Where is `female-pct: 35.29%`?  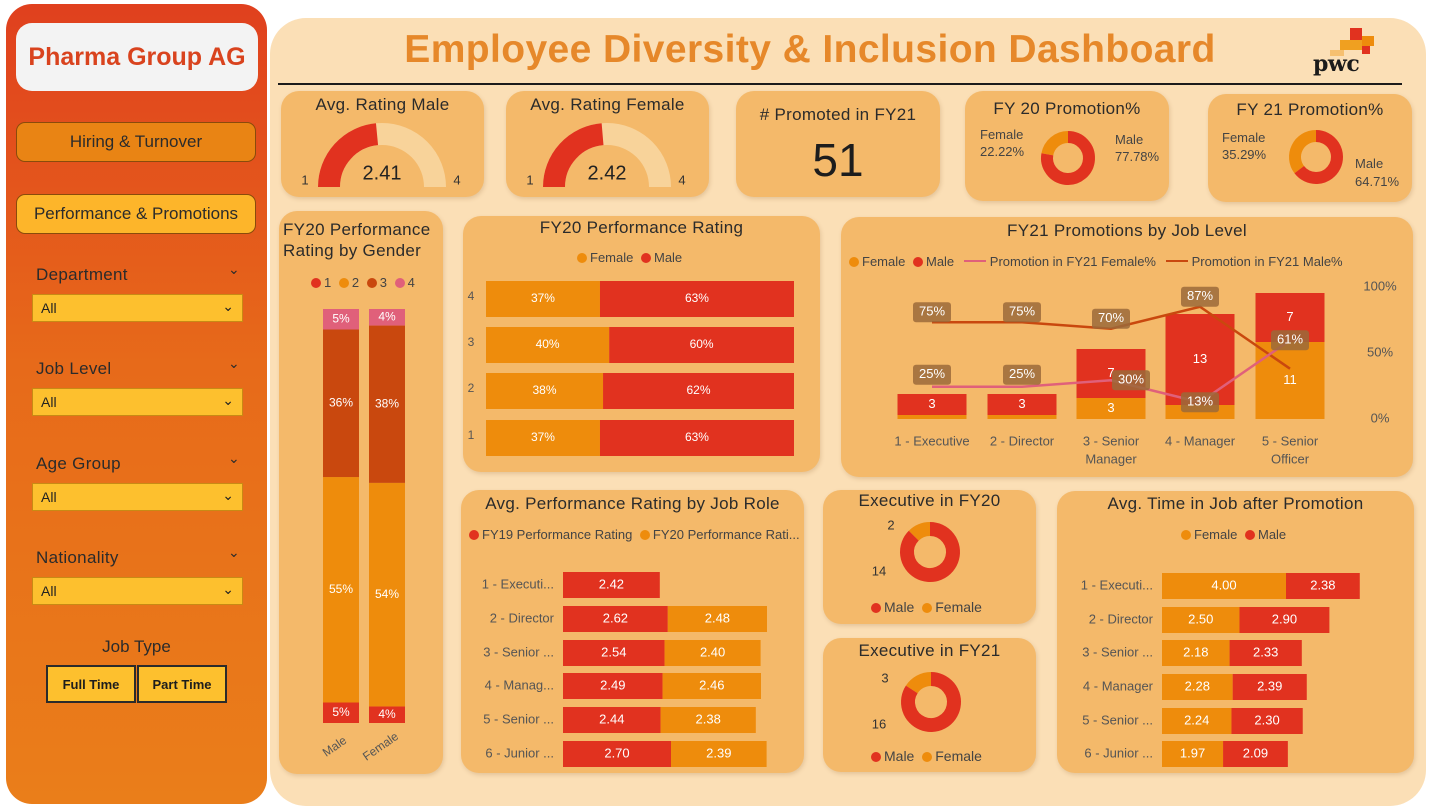 female-pct: 35.29% is located at coordinates (1244, 154).